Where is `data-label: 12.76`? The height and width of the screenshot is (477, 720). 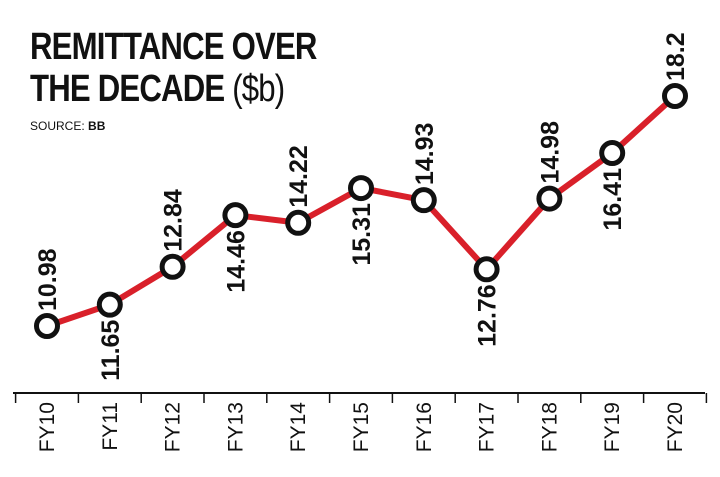
data-label: 12.76 is located at coordinates (488, 315).